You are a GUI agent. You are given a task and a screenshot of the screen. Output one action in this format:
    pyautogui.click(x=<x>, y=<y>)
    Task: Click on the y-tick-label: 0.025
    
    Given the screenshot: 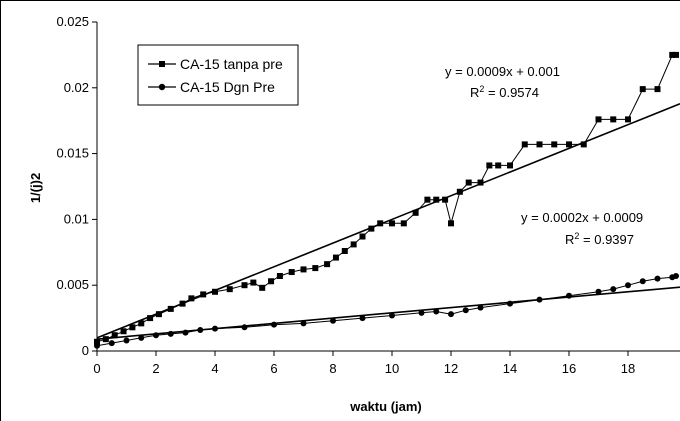 What is the action you would take?
    pyautogui.click(x=72, y=21)
    